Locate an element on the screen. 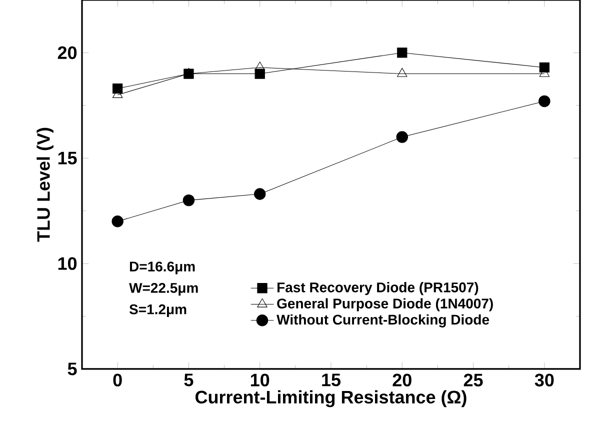 The height and width of the screenshot is (435, 590). legend-label: General Purpose Diode (1N4007) is located at coordinates (385, 305).